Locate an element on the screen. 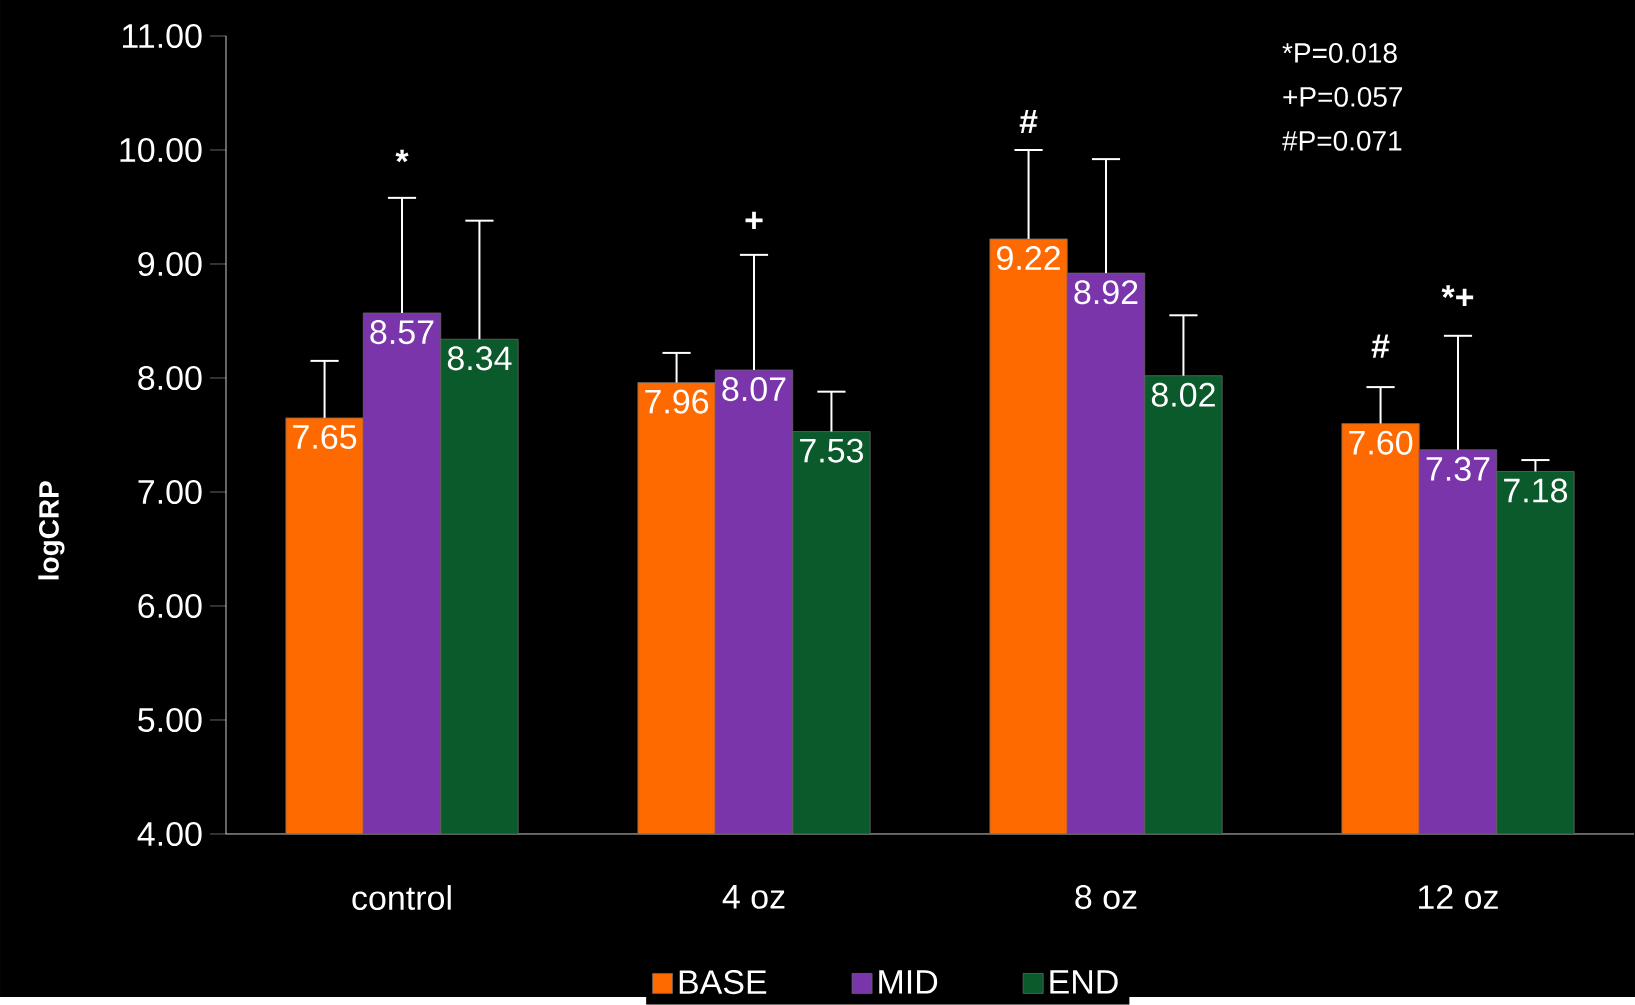 The width and height of the screenshot is (1635, 1005). data-label: 7.96 is located at coordinates (677, 401).